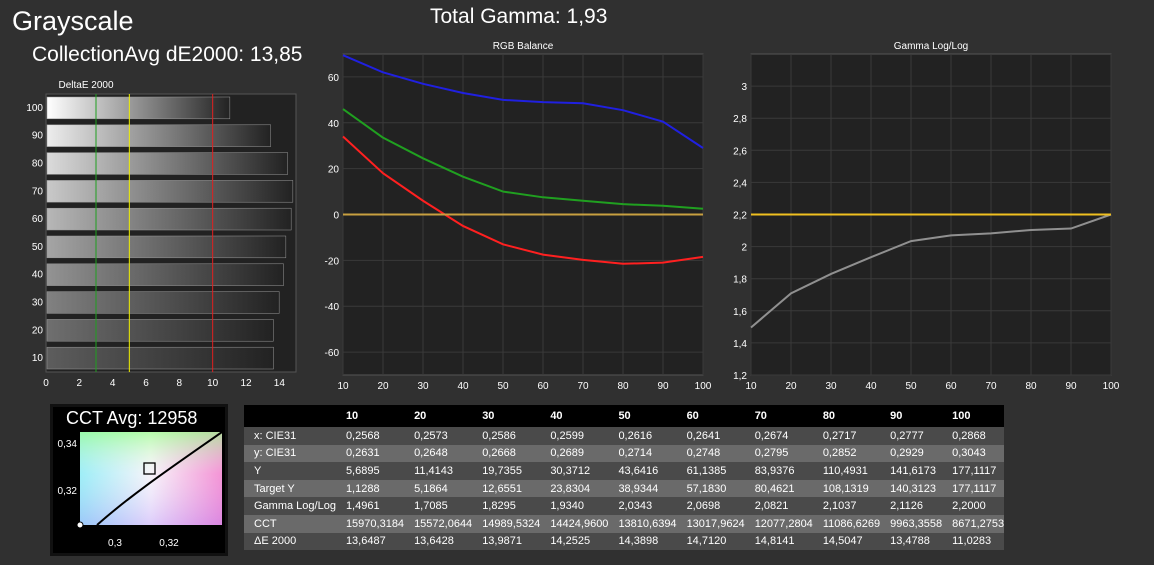  What do you see at coordinates (438, 453) in the screenshot?
I see `table-cell: 0,2648` at bounding box center [438, 453].